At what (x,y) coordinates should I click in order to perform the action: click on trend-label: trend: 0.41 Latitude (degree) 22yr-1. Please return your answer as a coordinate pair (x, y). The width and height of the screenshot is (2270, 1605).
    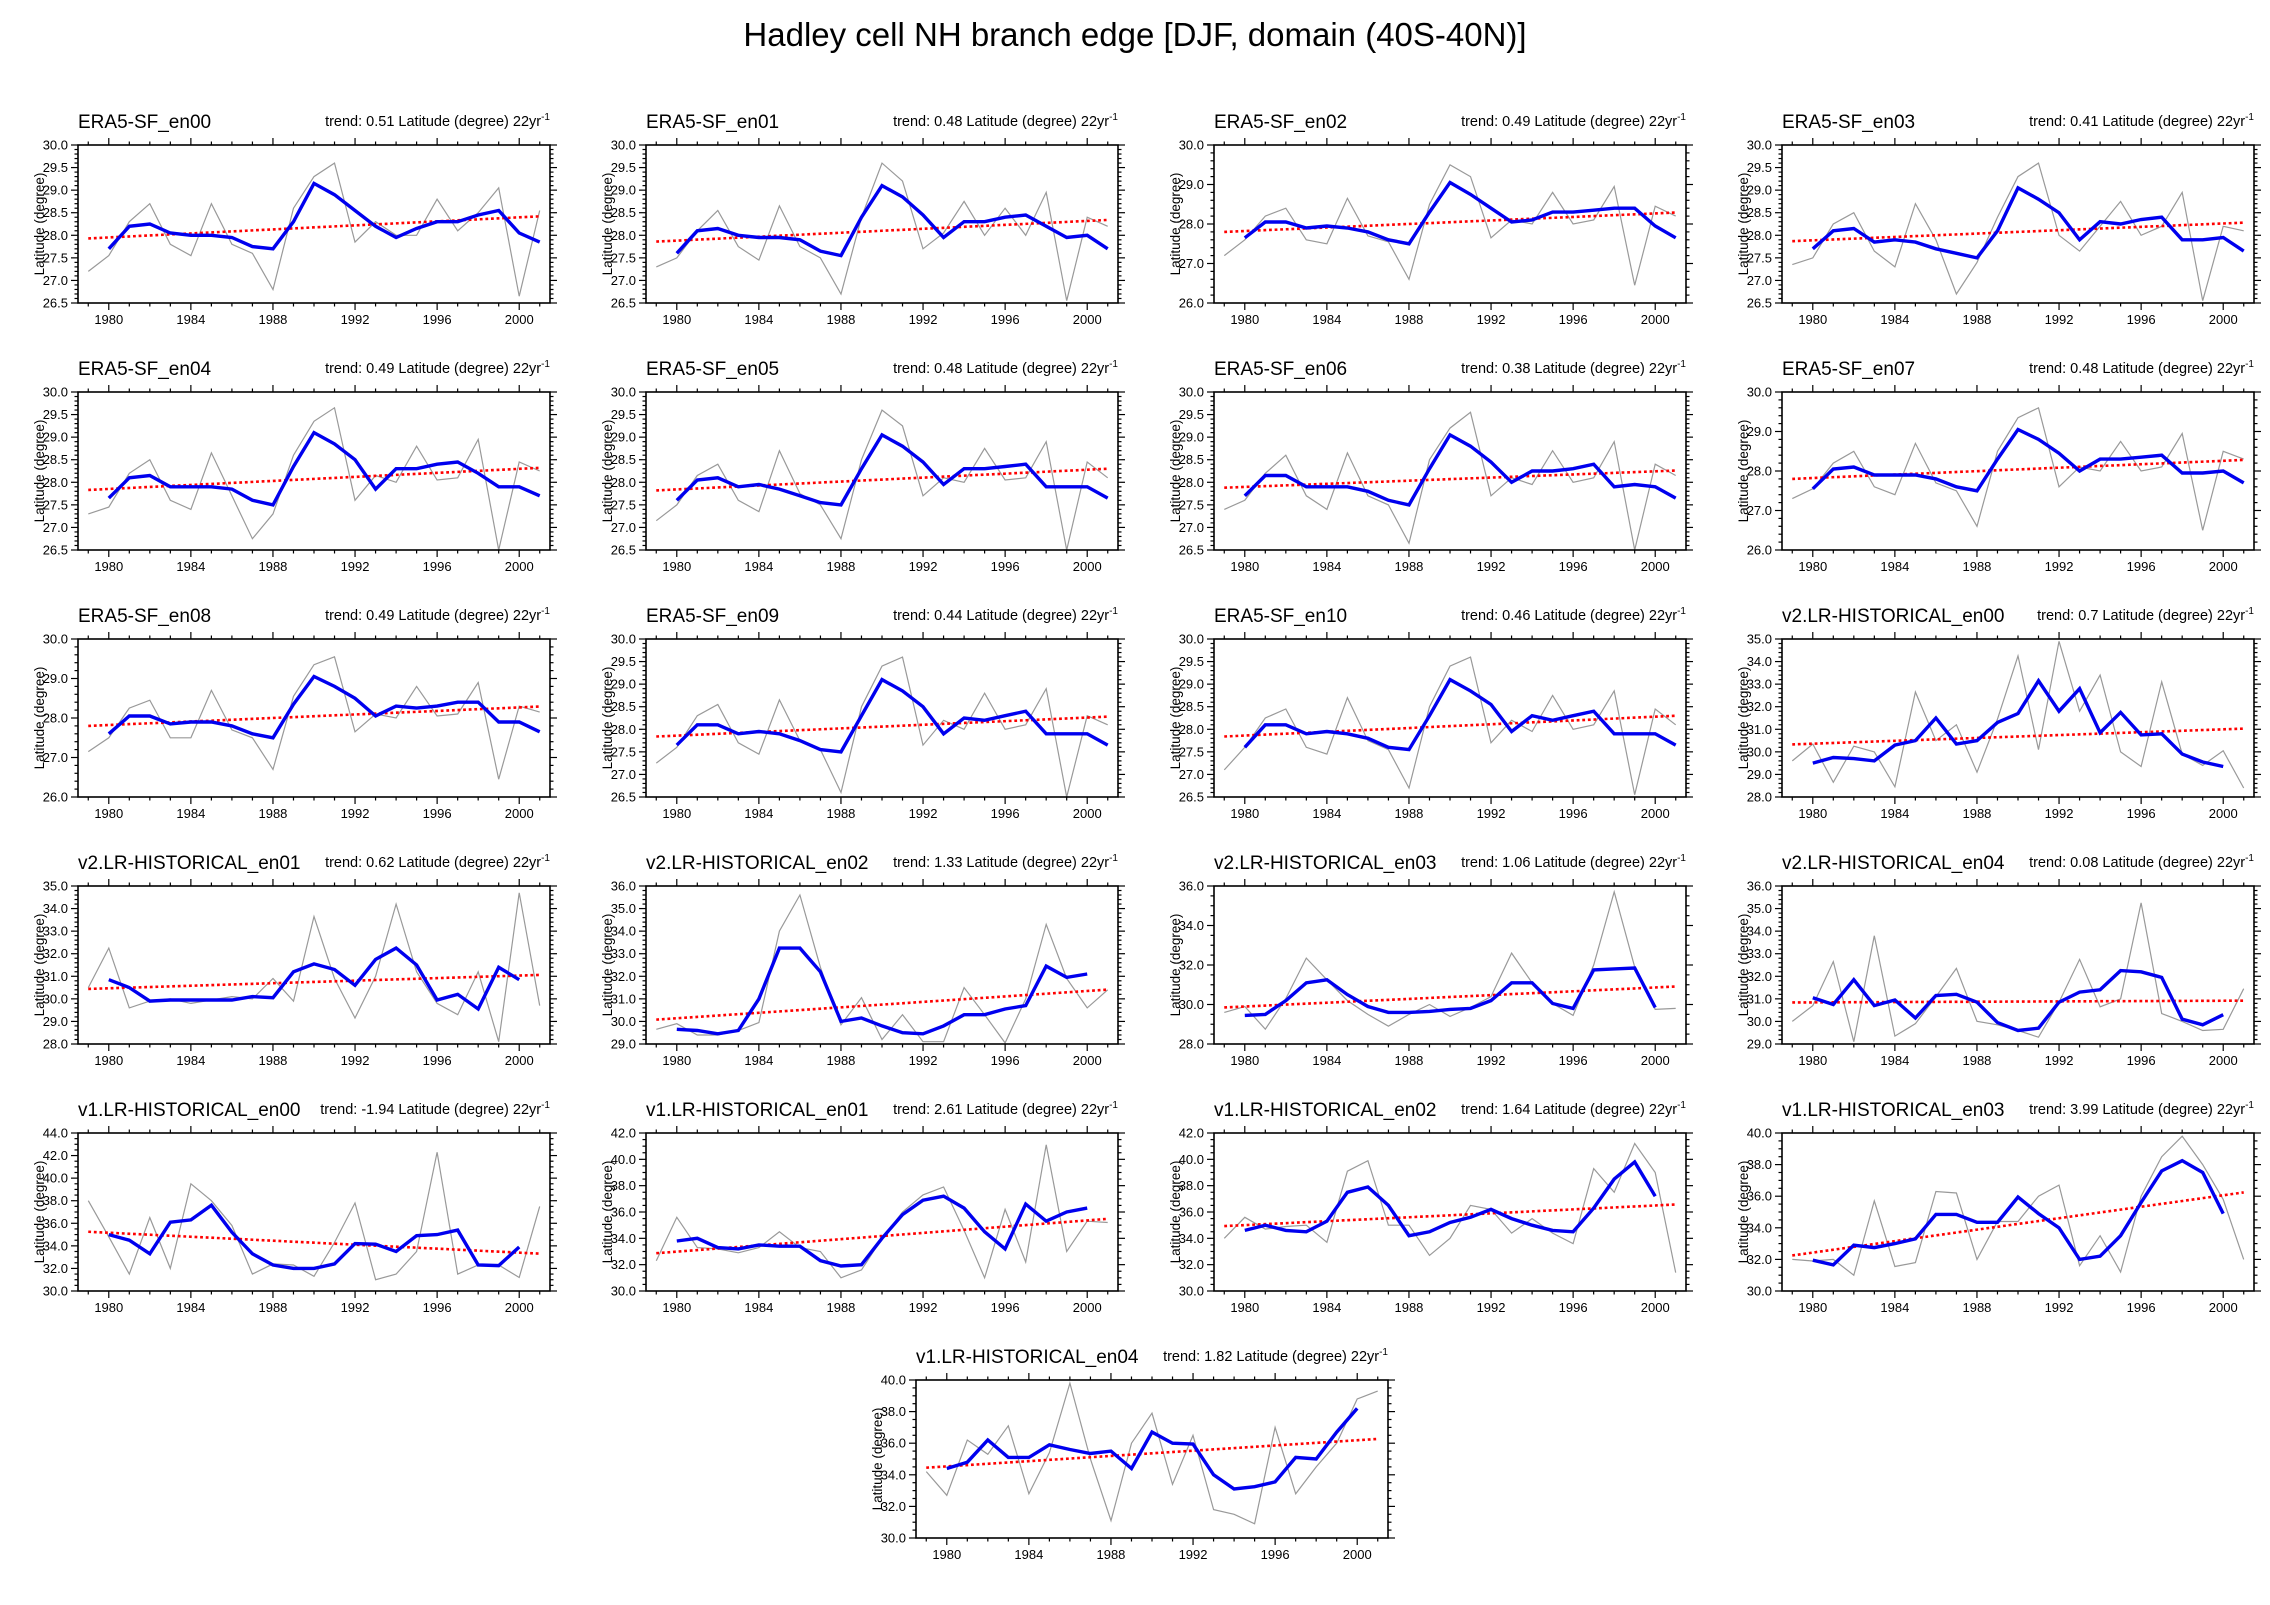
    Looking at the image, I should click on (2141, 121).